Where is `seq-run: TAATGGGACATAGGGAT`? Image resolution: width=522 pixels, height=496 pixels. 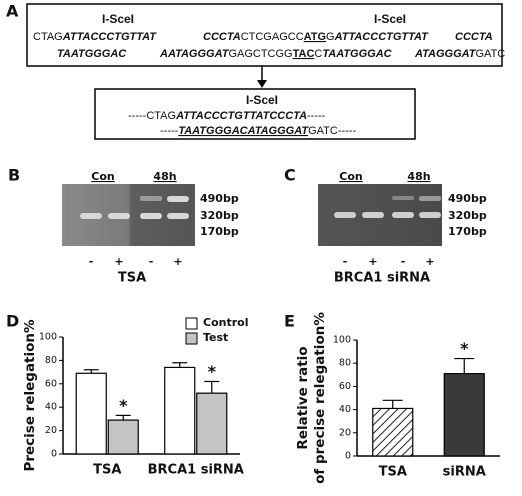 seq-run: TAATGGGACATAGGGAT is located at coordinates (243, 131).